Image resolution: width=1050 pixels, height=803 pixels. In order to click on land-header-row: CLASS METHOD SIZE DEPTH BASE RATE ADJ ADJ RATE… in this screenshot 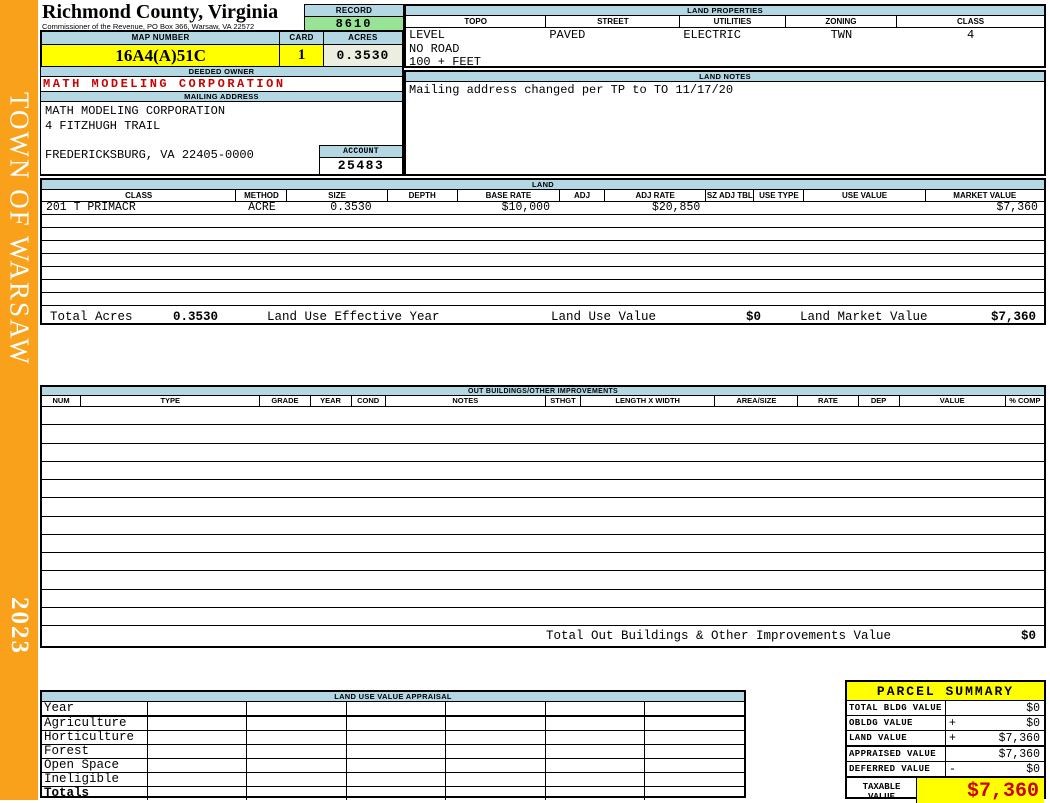, I will do `click(543, 196)`.